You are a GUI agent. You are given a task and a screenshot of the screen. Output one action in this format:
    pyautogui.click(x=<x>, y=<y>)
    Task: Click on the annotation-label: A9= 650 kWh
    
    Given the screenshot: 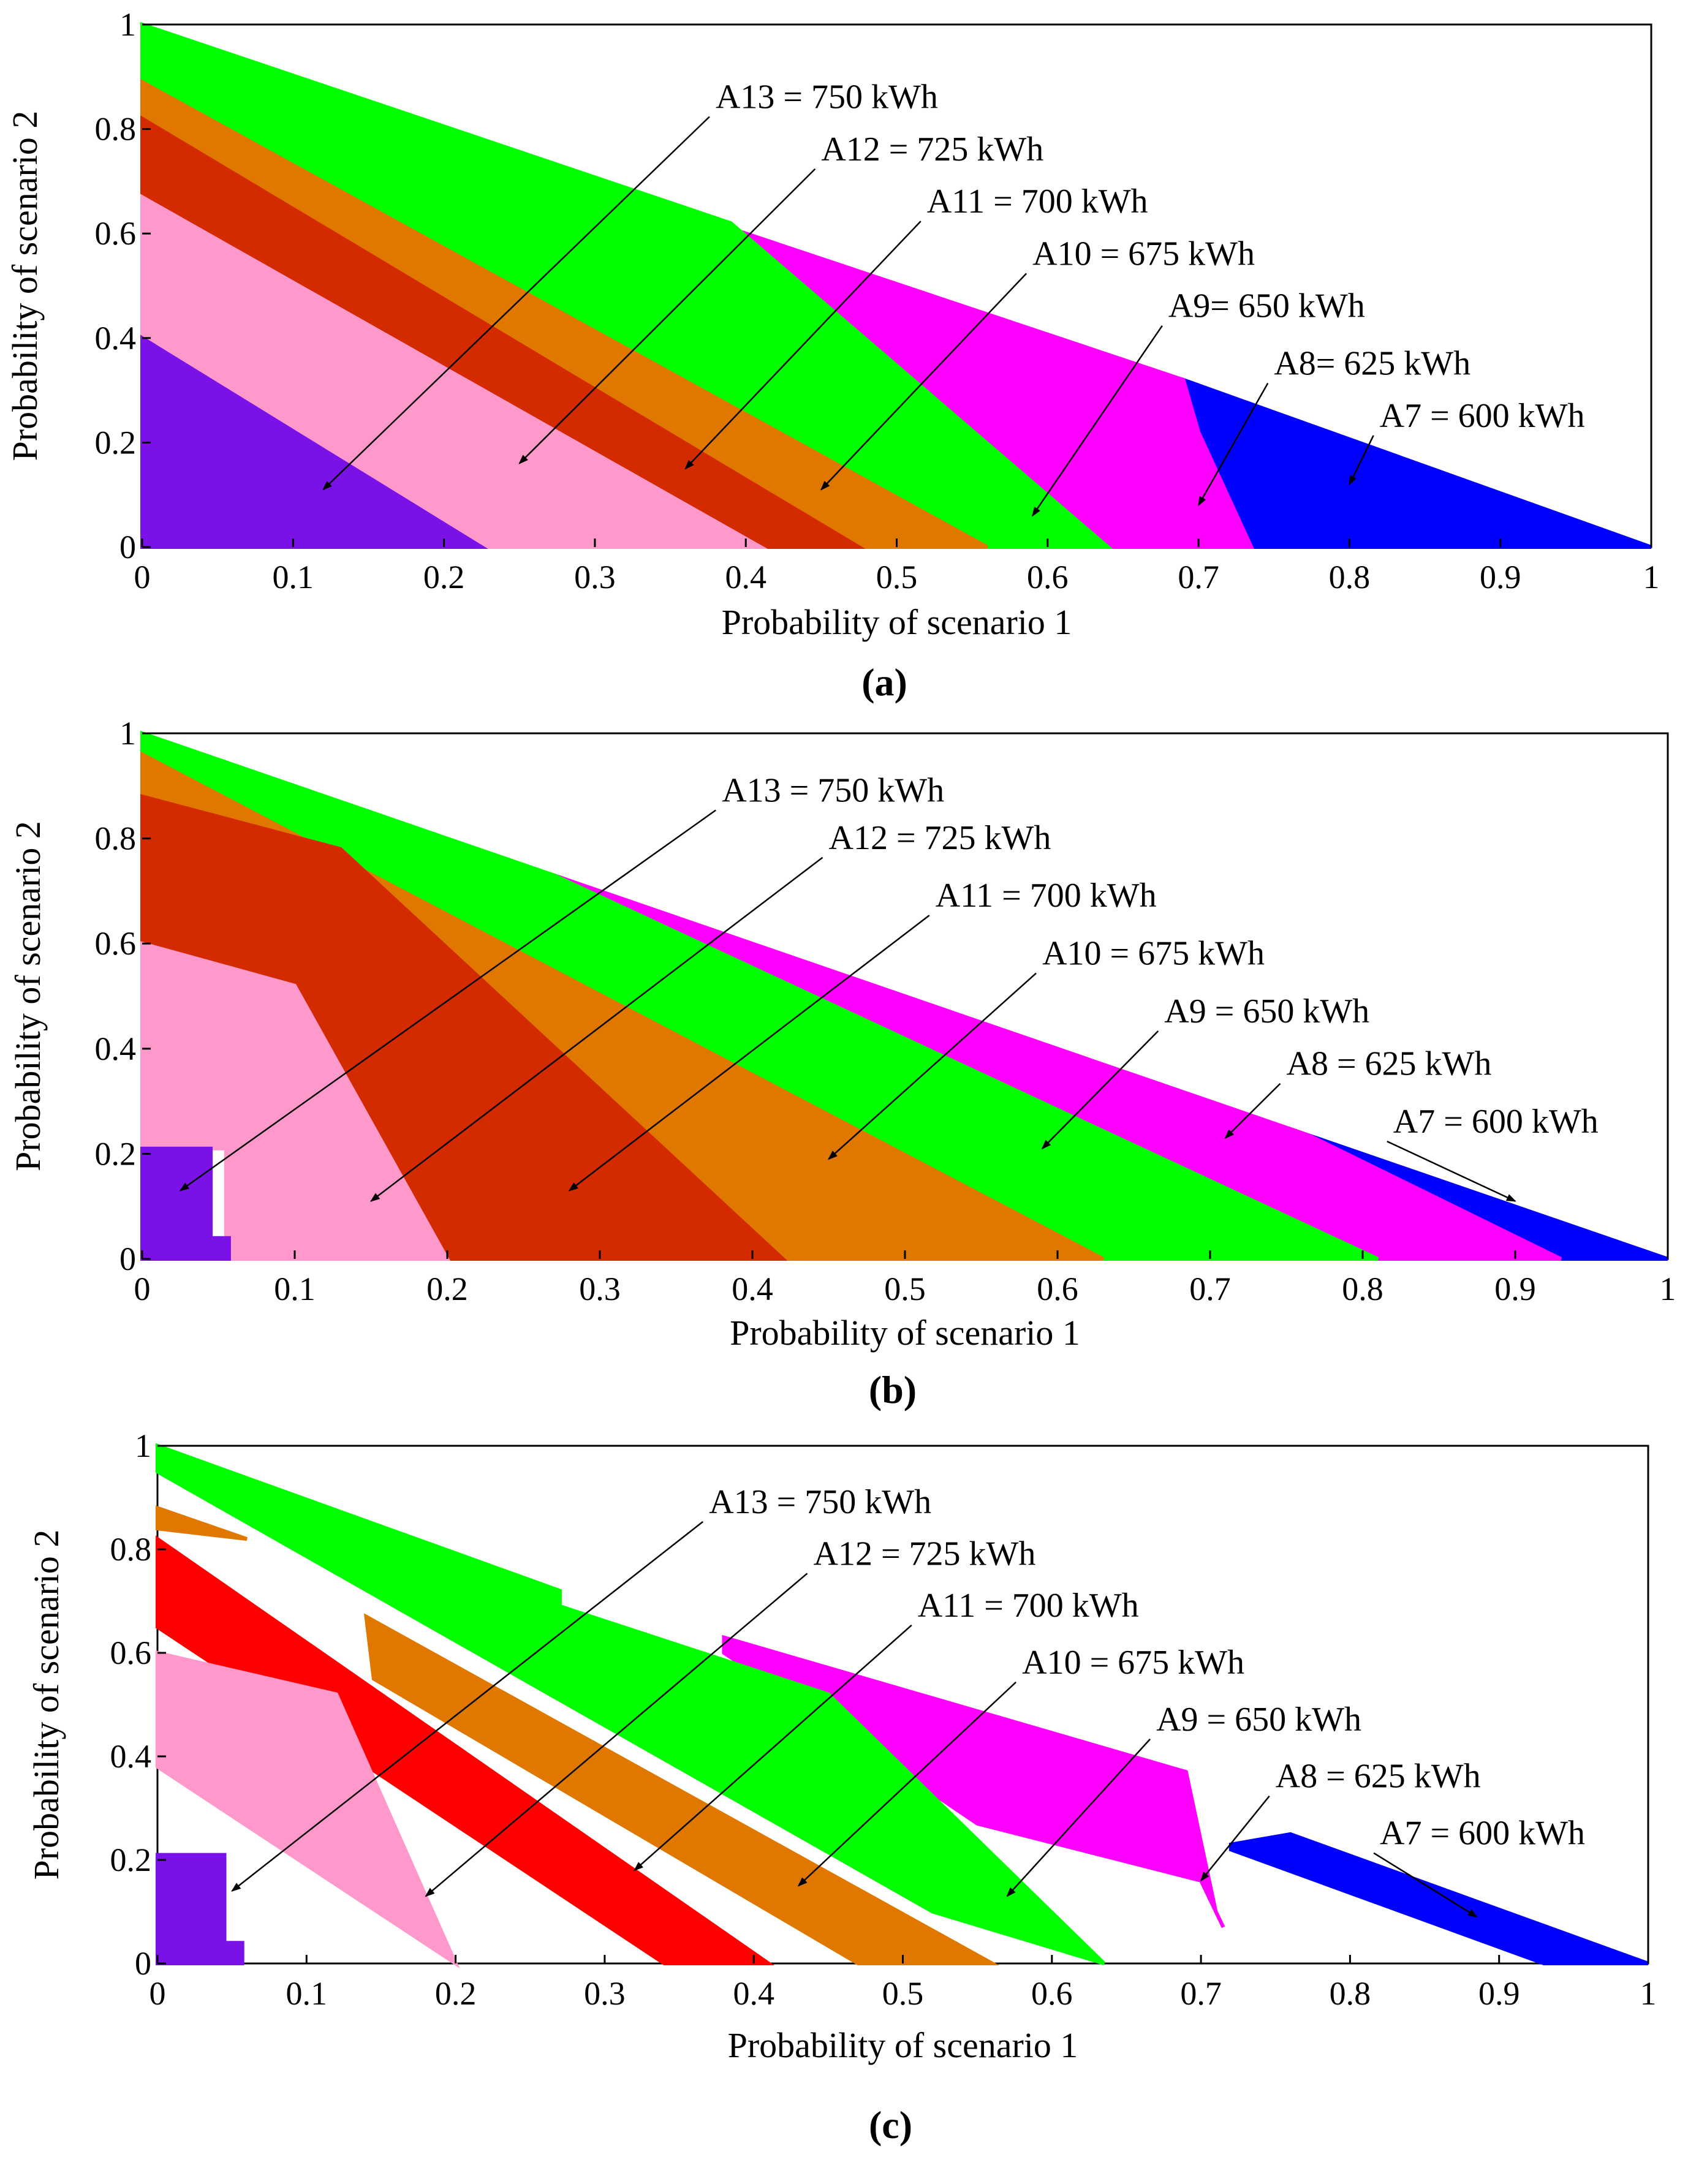 What is the action you would take?
    pyautogui.click(x=1267, y=306)
    